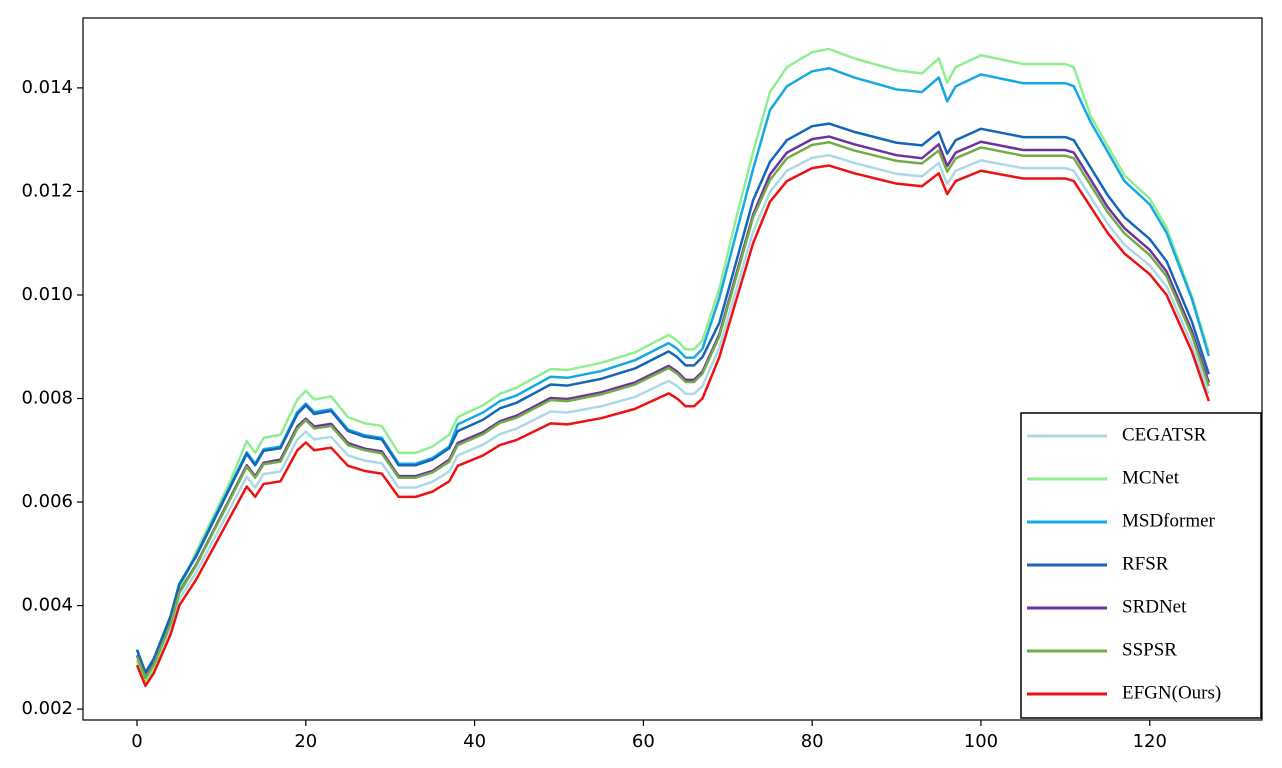  What do you see at coordinates (47, 87) in the screenshot?
I see `y-tick-label: 0.014` at bounding box center [47, 87].